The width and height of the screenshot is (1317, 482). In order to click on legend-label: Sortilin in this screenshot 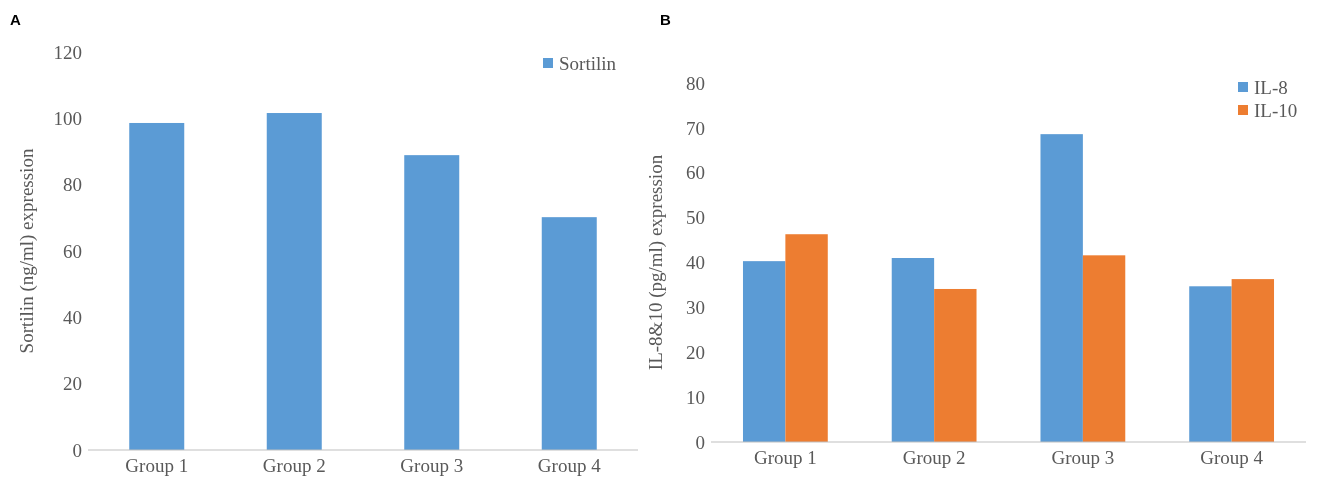, I will do `click(588, 63)`.